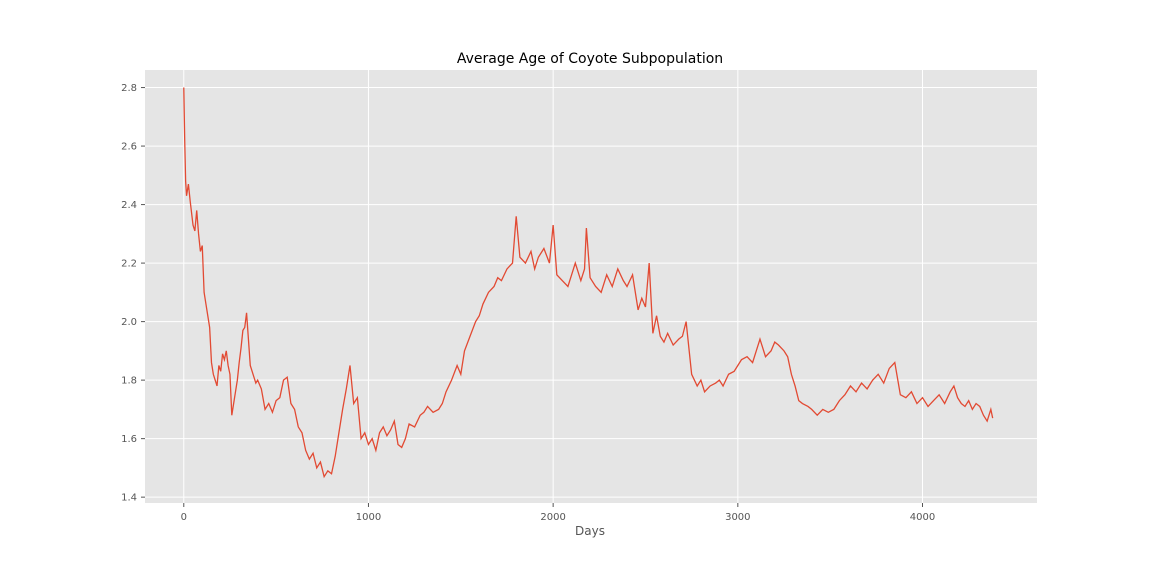 Image resolution: width=1152 pixels, height=576 pixels. I want to click on y-tick-label: 2.4, so click(129, 205).